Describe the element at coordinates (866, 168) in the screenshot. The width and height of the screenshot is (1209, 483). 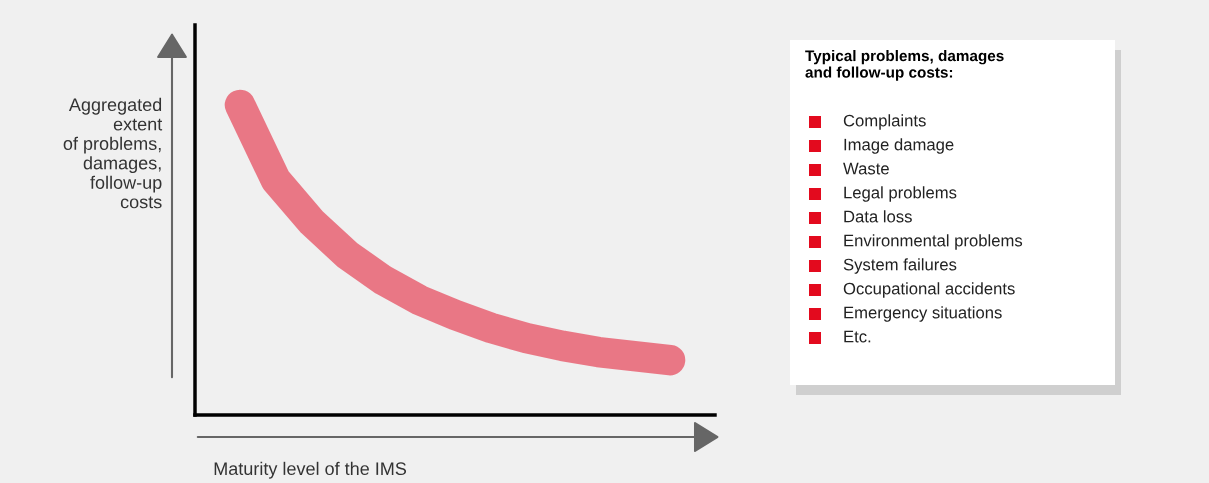
I see `text: Waste` at that location.